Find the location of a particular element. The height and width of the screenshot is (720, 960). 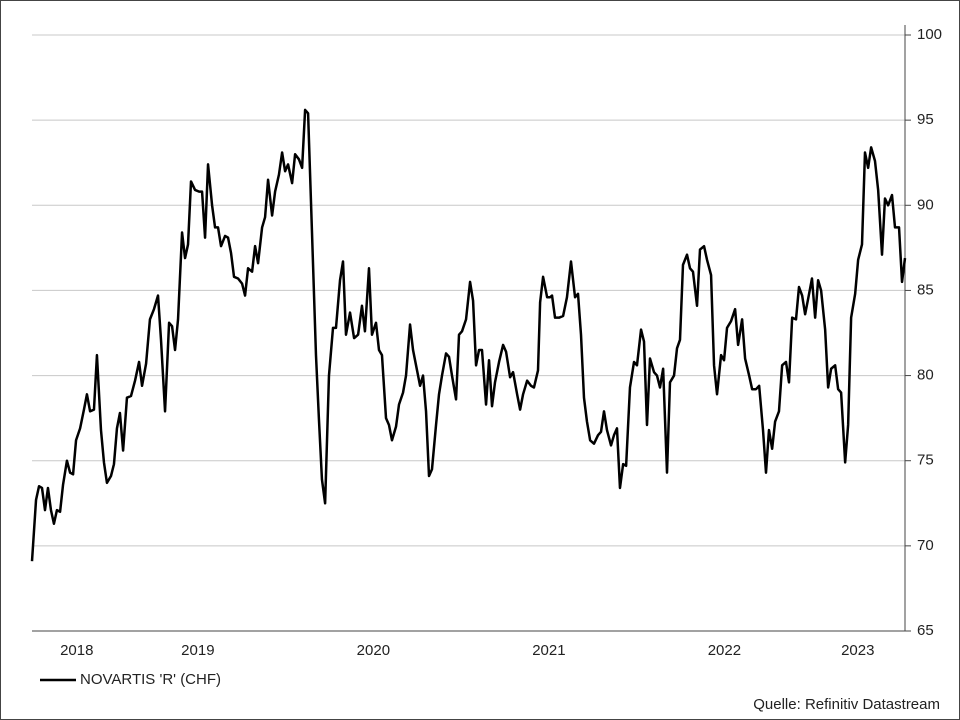

x-tick-label: 2021 is located at coordinates (548, 650).